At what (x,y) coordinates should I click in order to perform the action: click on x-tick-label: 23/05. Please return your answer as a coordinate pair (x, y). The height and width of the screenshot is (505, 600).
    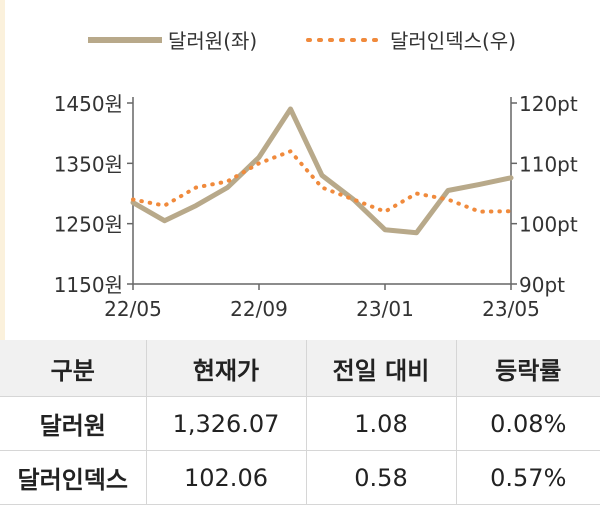
    Looking at the image, I should click on (511, 309).